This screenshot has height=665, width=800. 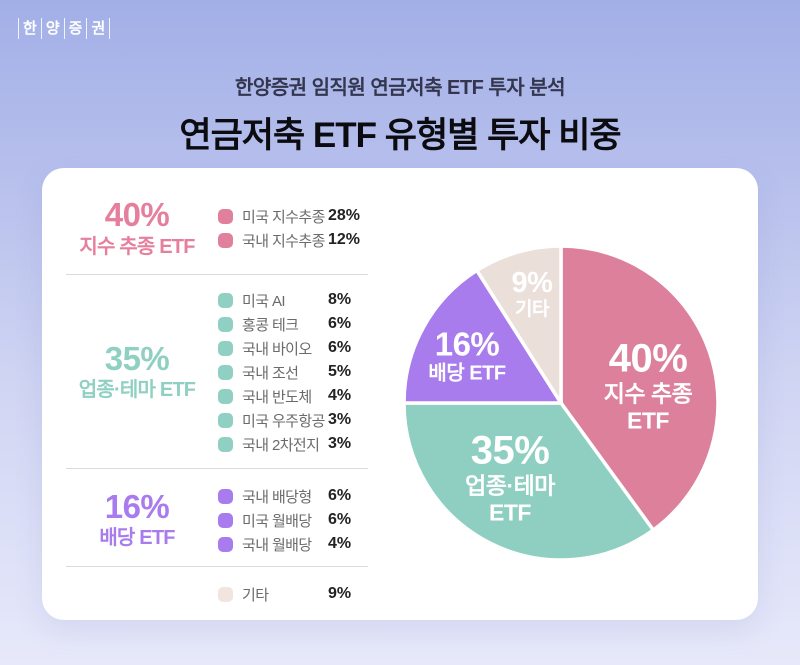 I want to click on pie-slice-label-index-etf: 40% 지수 추종 ETF, so click(x=648, y=385).